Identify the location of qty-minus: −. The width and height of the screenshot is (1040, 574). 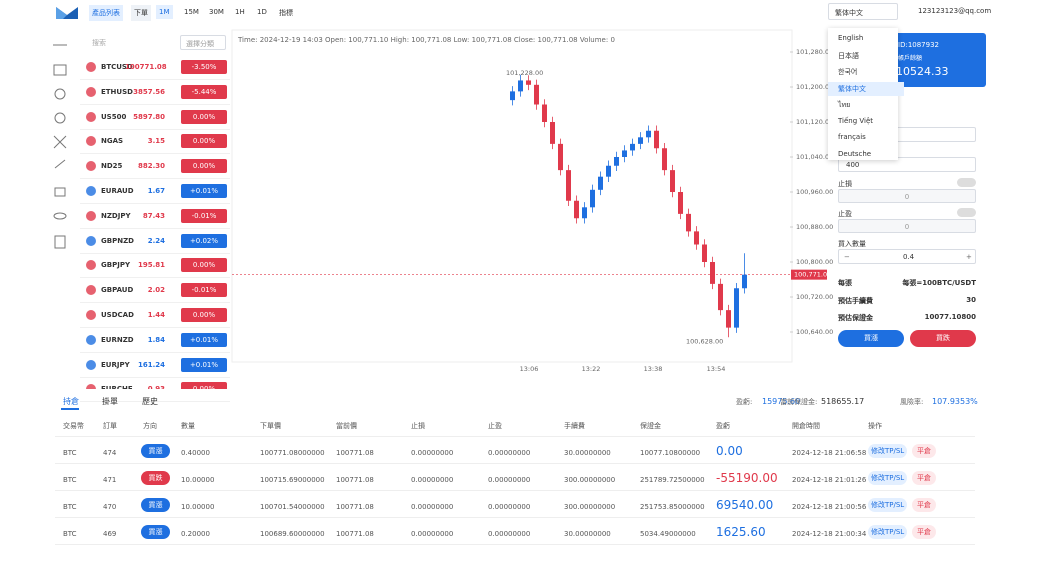
(847, 257).